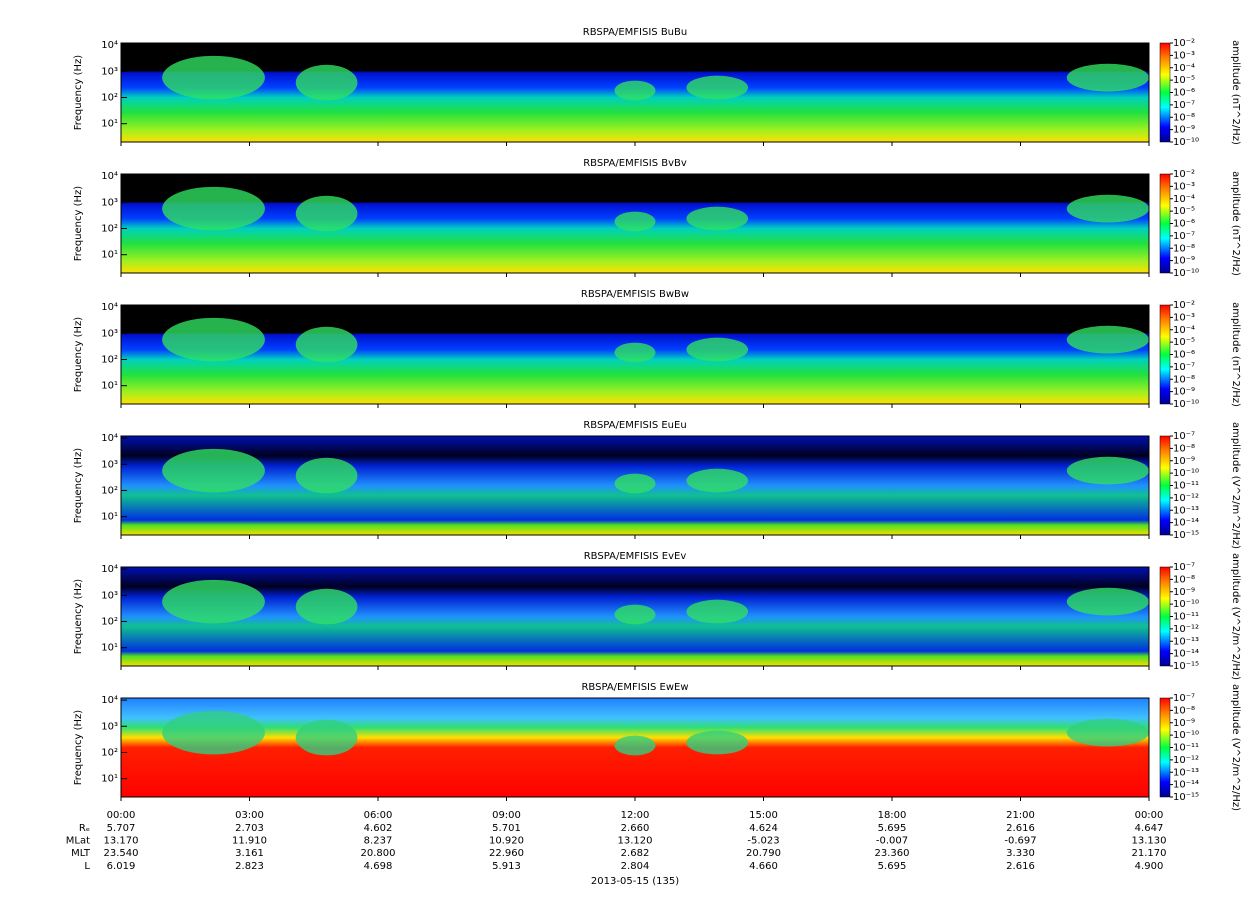 This screenshot has width=1248, height=899. Describe the element at coordinates (249, 853) in the screenshot. I see `ephemeris-value: 3.161` at that location.